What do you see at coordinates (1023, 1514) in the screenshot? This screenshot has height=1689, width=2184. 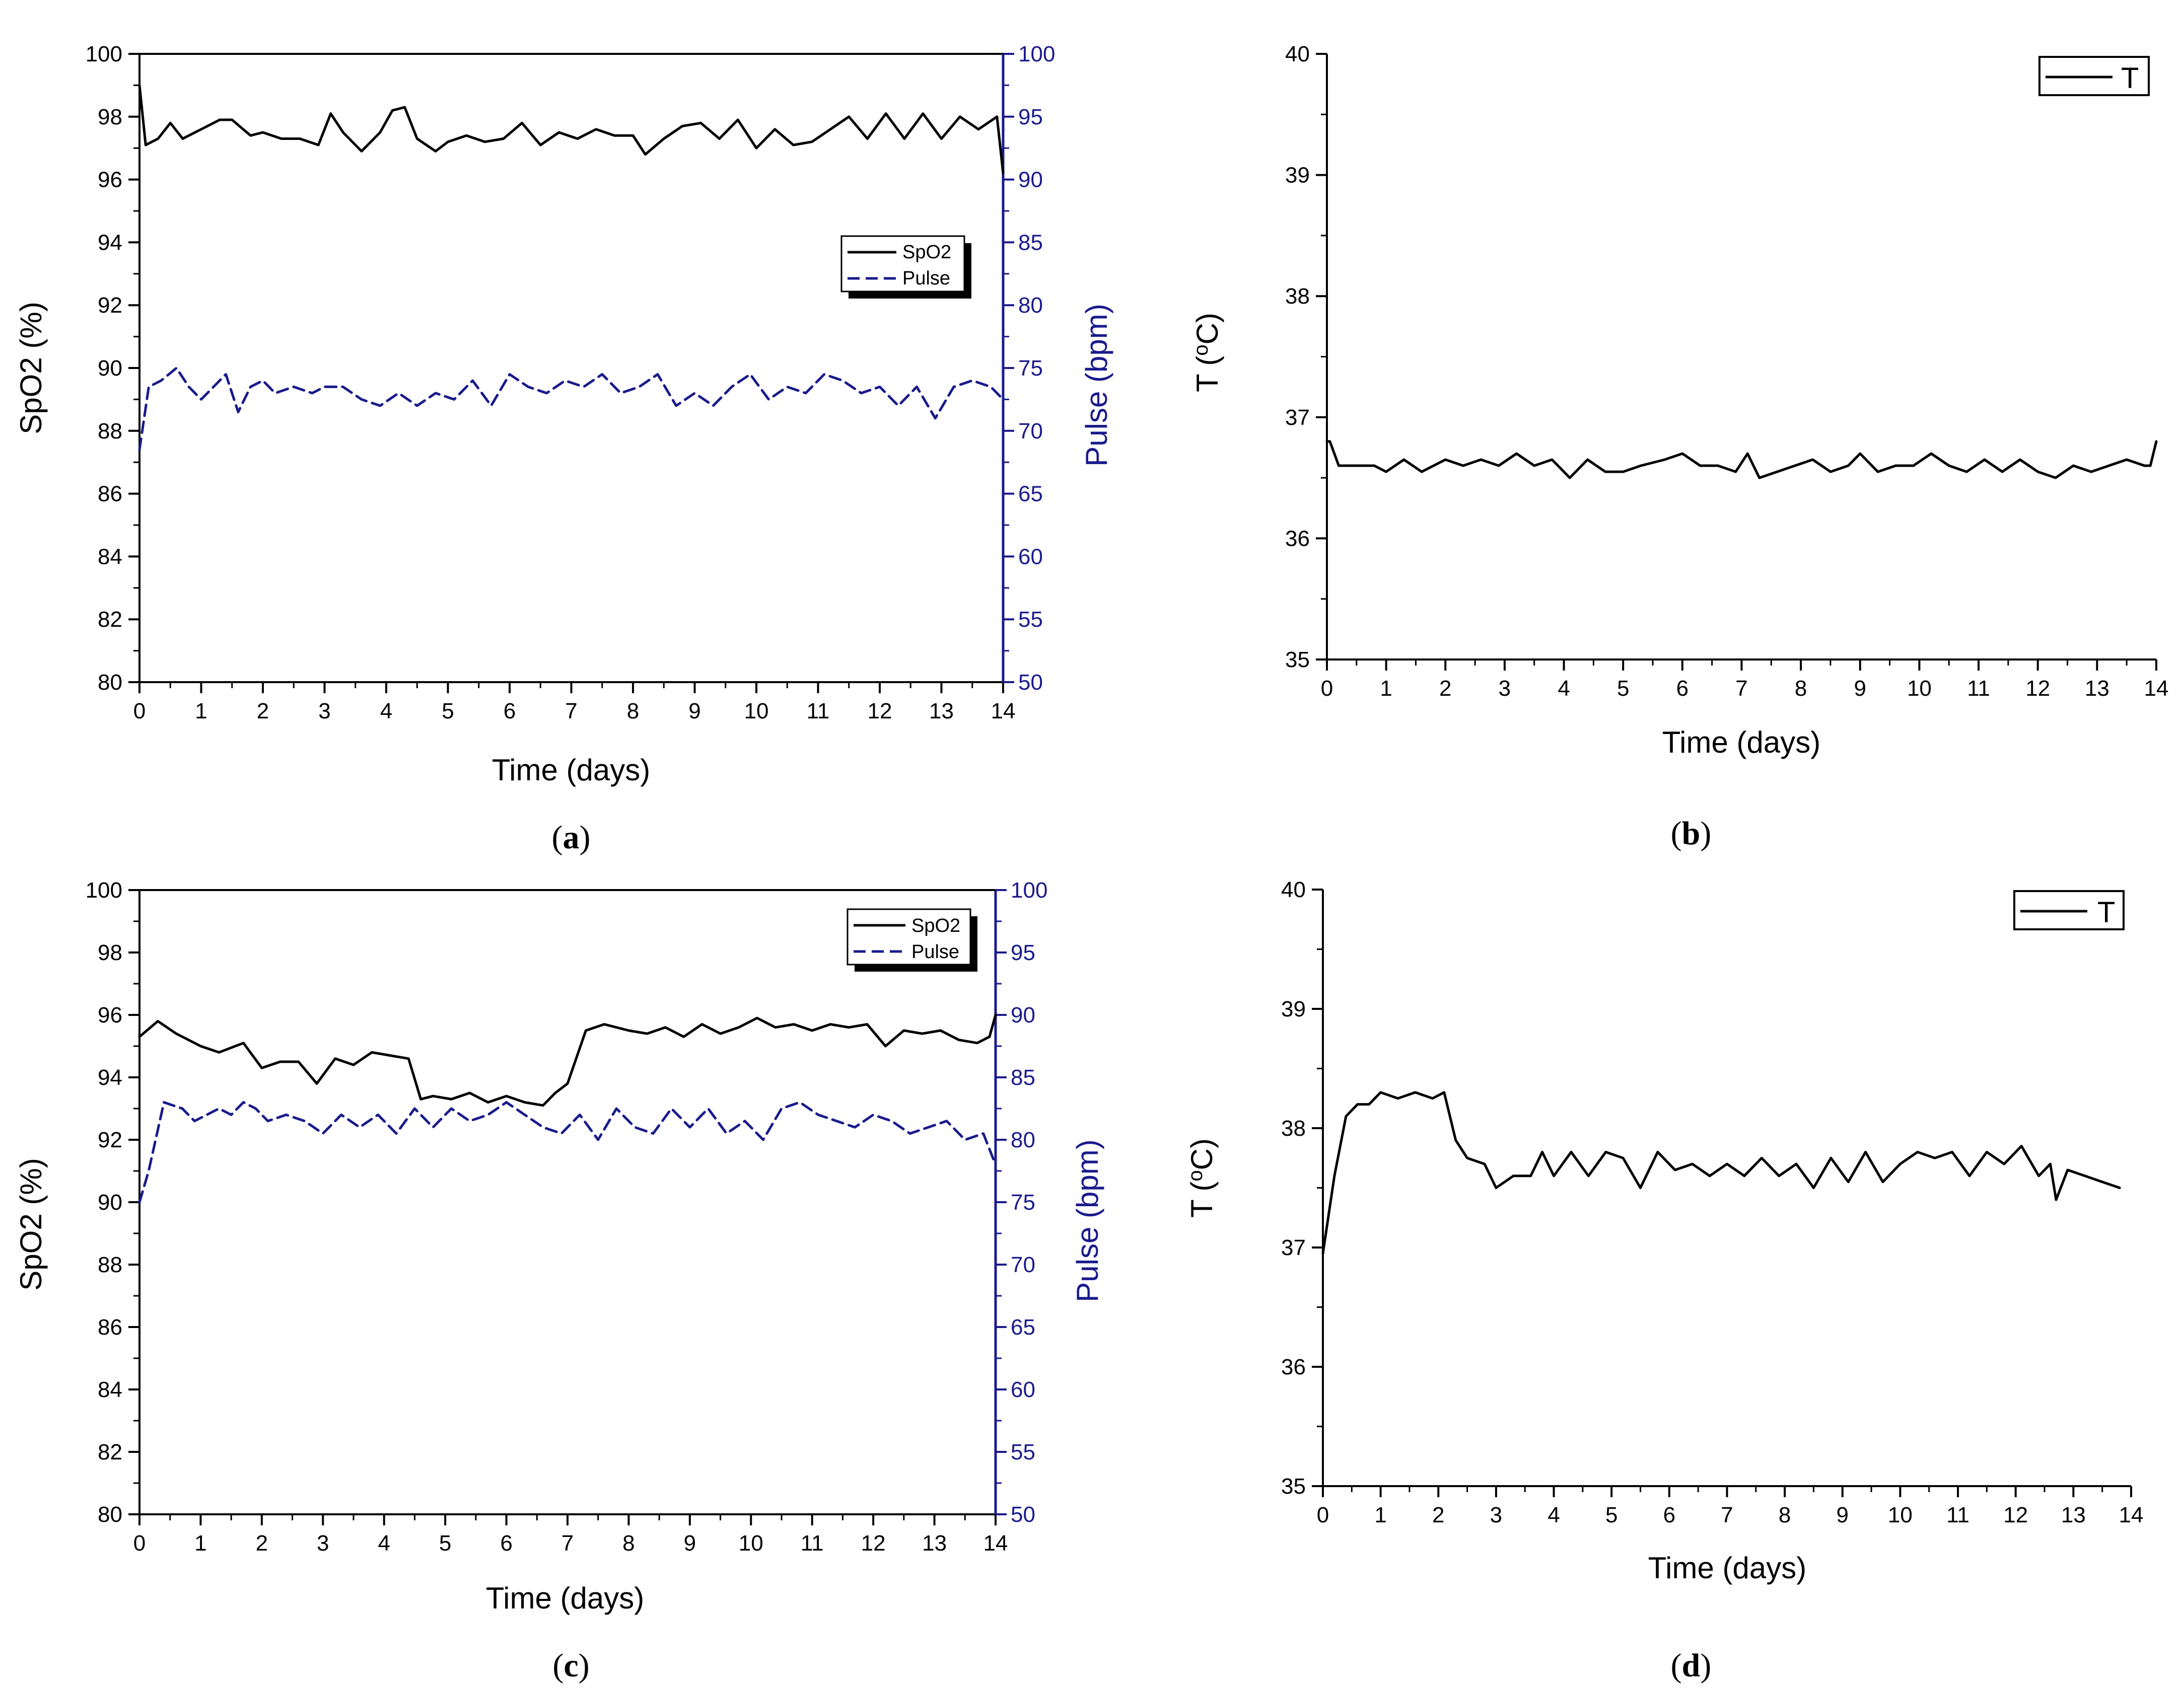 I see `y2-tick-label-c-50: 50` at bounding box center [1023, 1514].